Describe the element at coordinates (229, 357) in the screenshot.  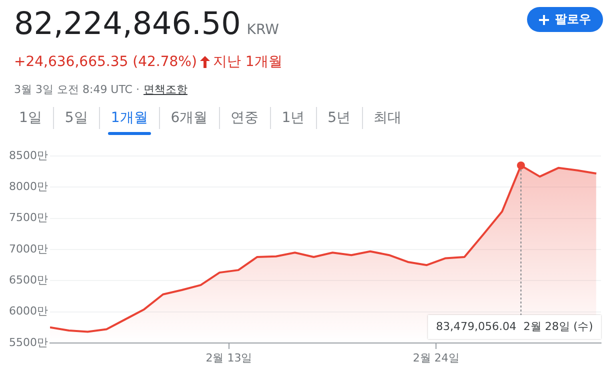
I see `x-tick-label: 2월 13일` at that location.